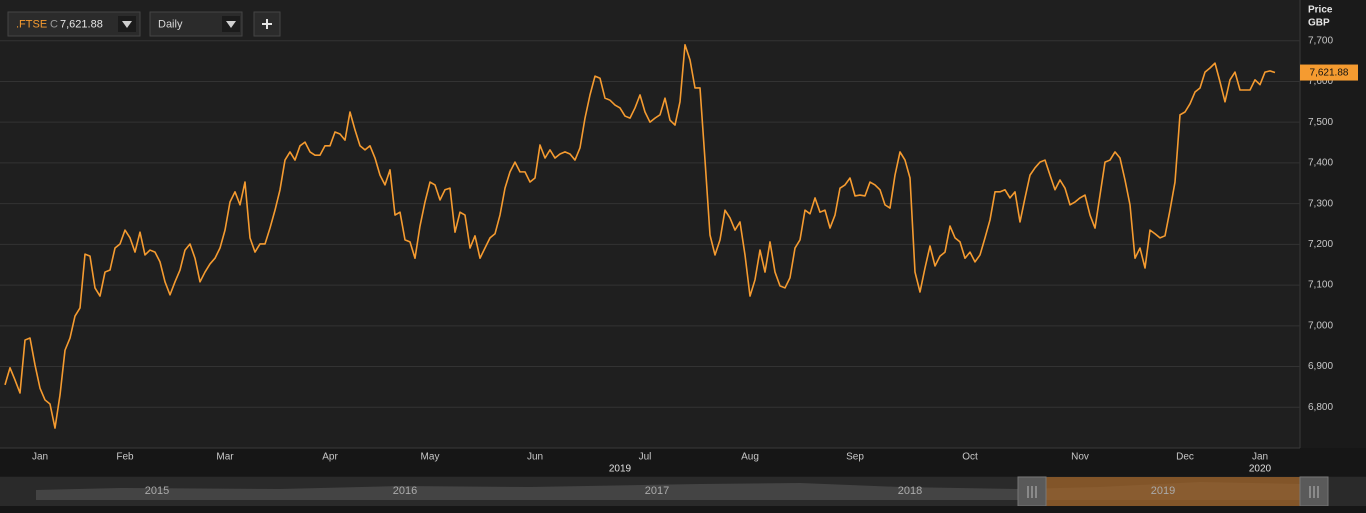  I want to click on x-tick-label: Sep, so click(855, 457).